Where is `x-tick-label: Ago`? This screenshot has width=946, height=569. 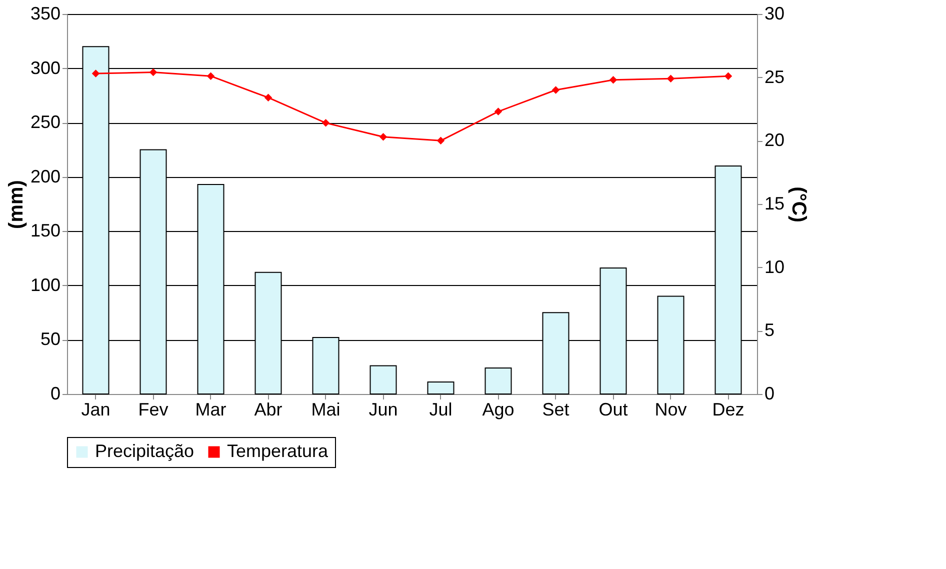 x-tick-label: Ago is located at coordinates (498, 410).